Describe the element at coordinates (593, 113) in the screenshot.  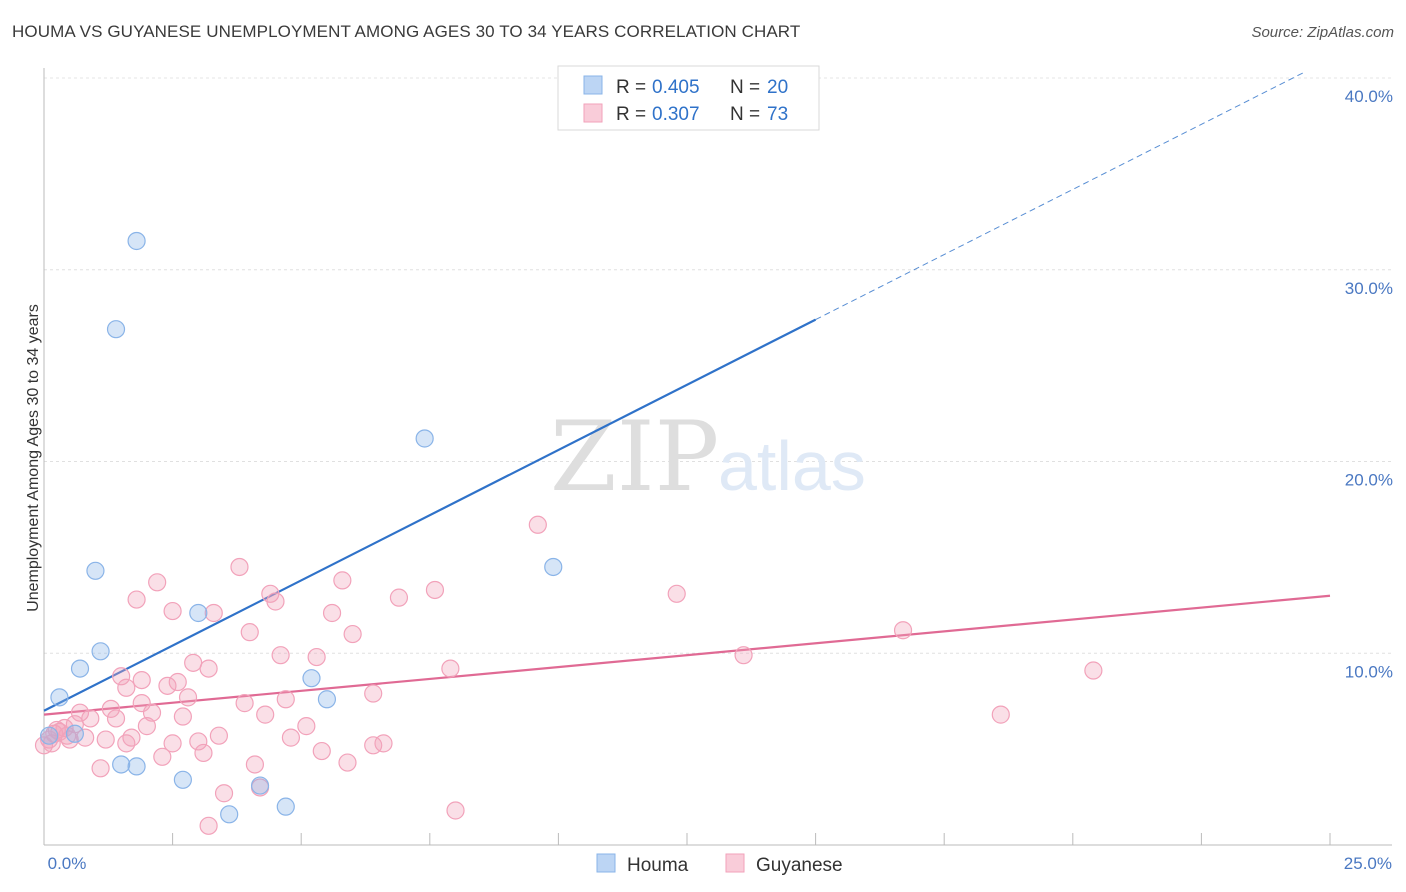
I see `legend-swatch-guyanese` at that location.